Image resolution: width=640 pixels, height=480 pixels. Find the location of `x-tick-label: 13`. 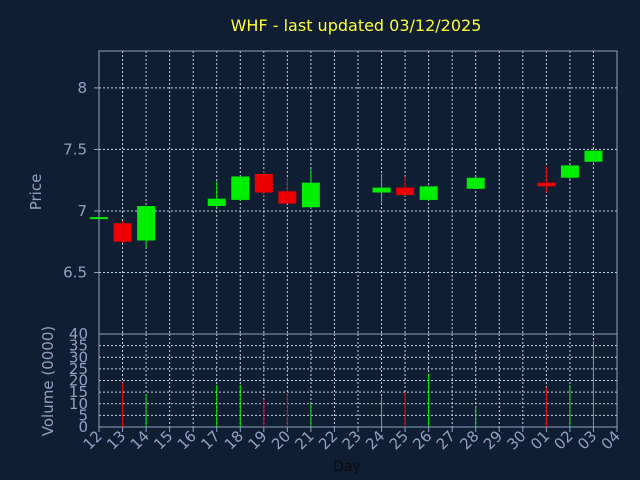

x-tick-label: 13 is located at coordinates (116, 440).